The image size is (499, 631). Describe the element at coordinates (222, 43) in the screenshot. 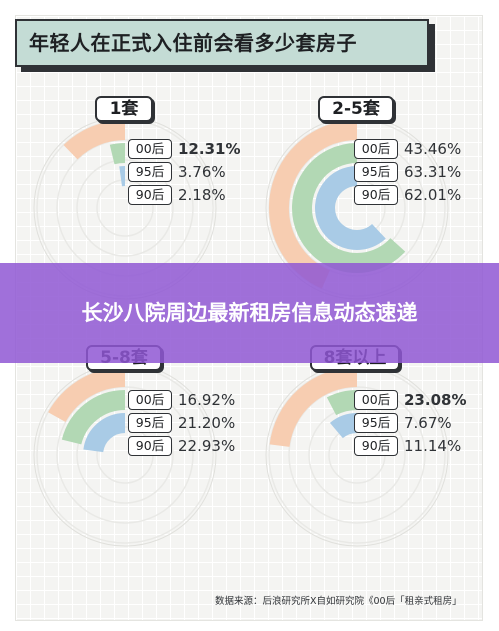

I see `page-title: 年轻人在正式入住前会看多少套房子` at that location.